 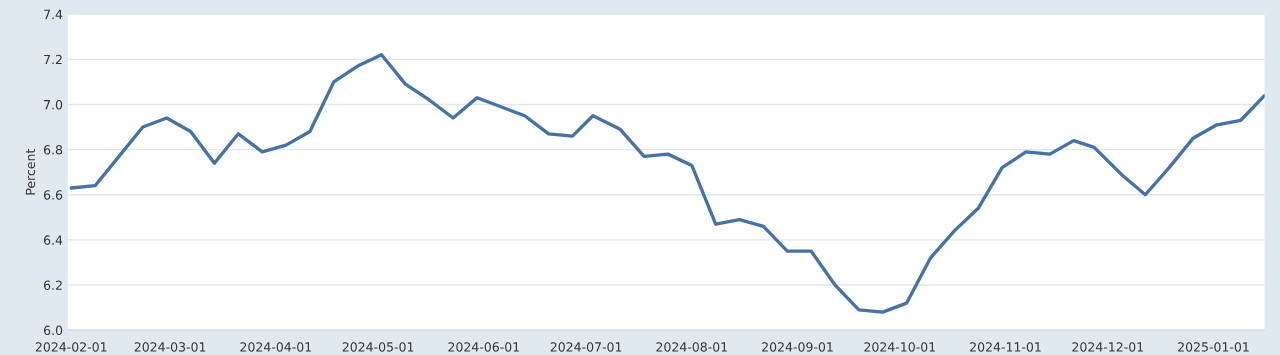 I want to click on y-tick-label: 6.0, so click(x=53, y=330).